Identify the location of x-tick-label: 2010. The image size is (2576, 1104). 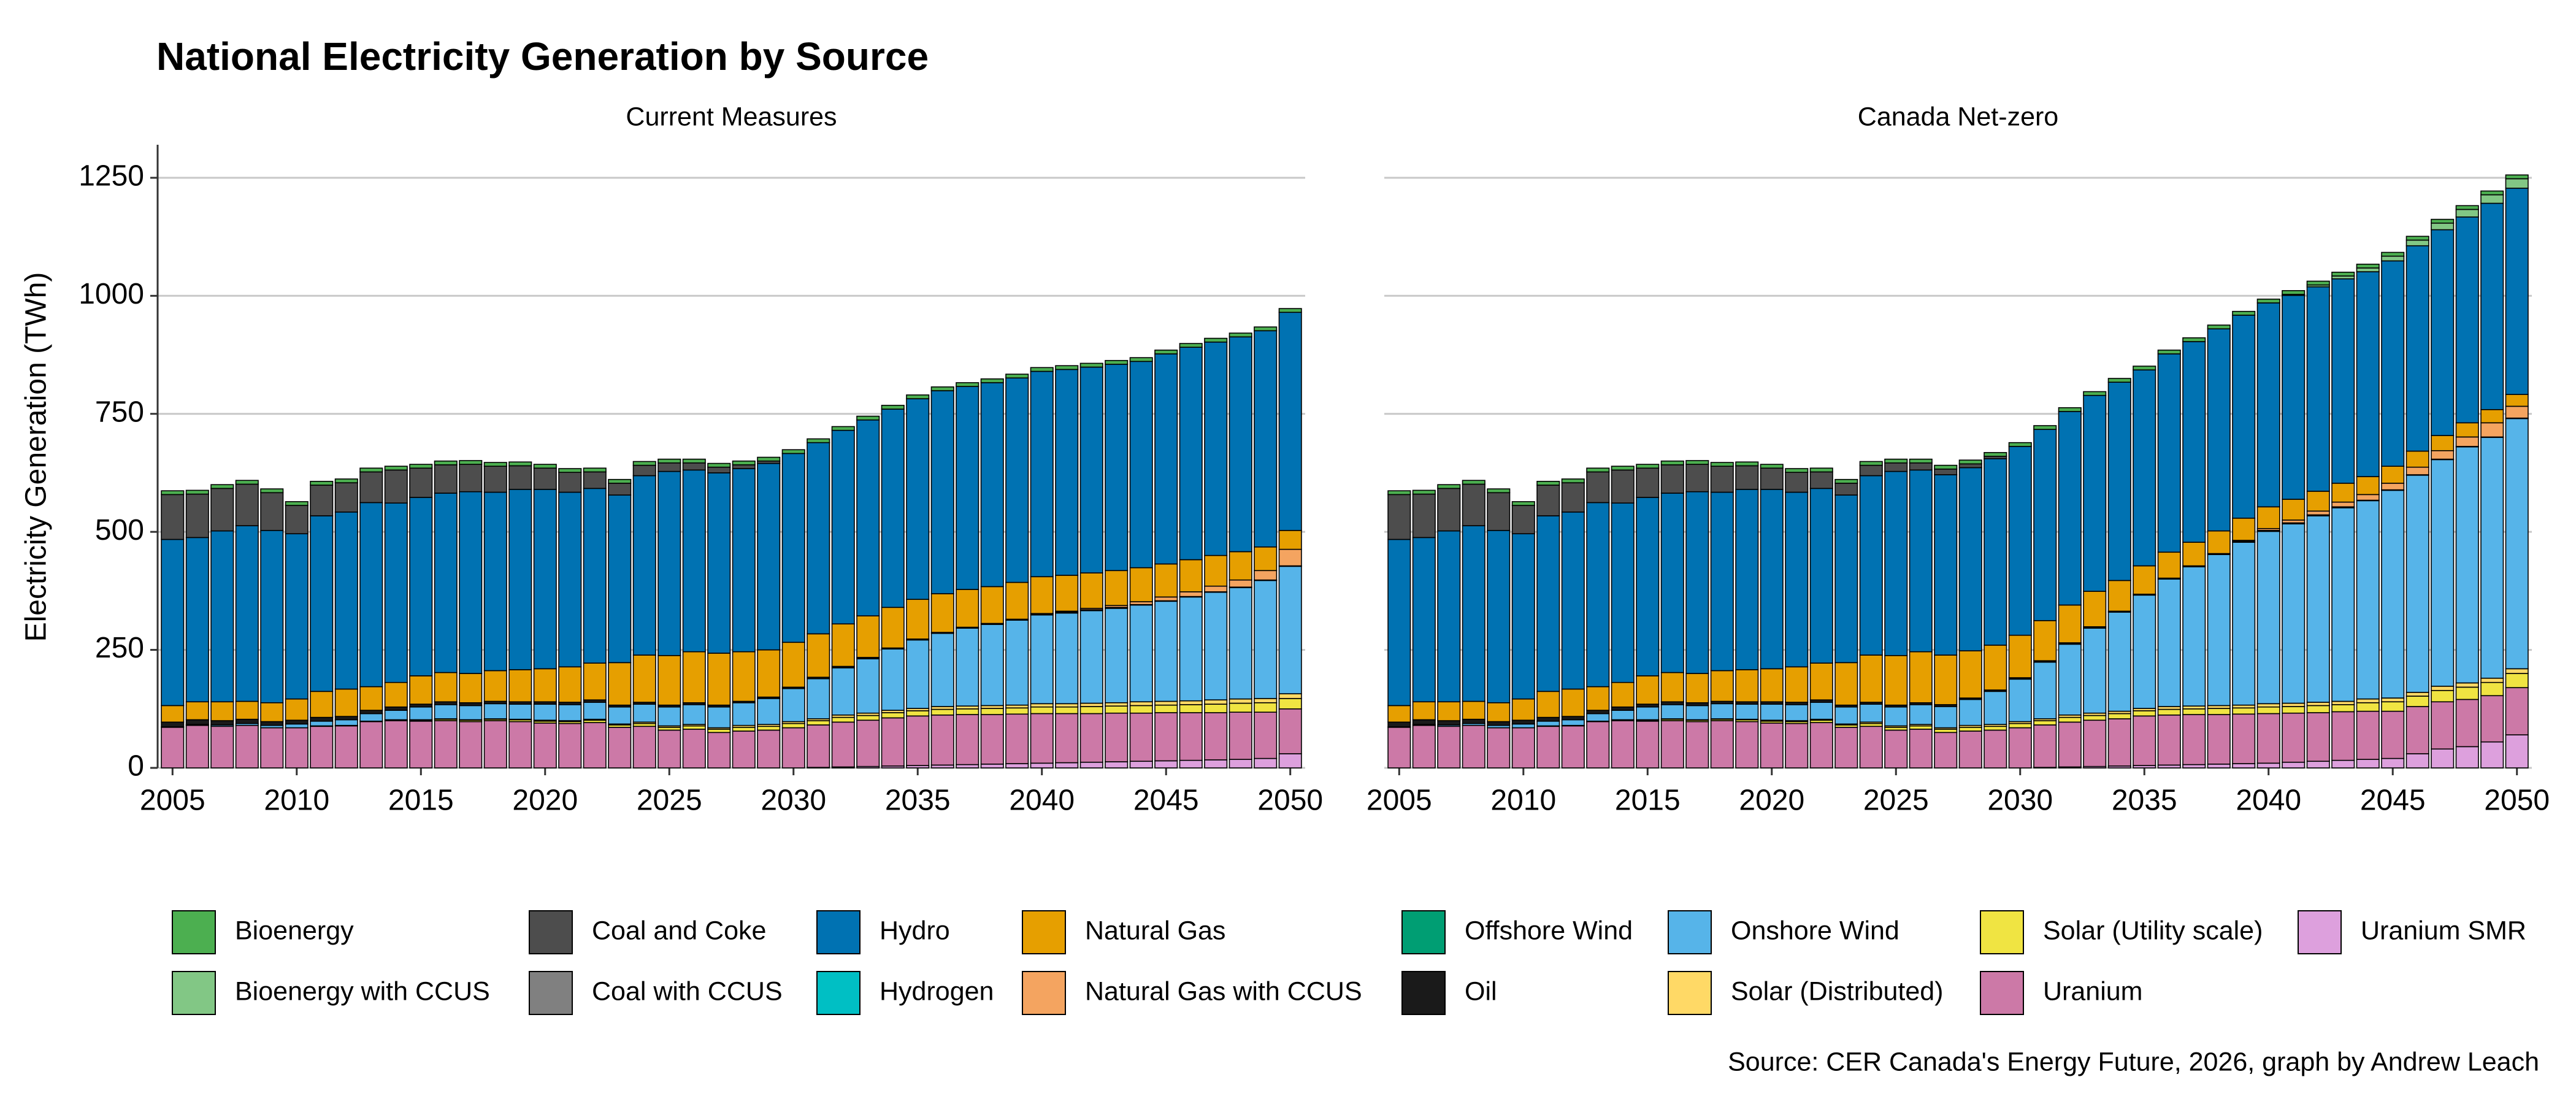
(1523, 800).